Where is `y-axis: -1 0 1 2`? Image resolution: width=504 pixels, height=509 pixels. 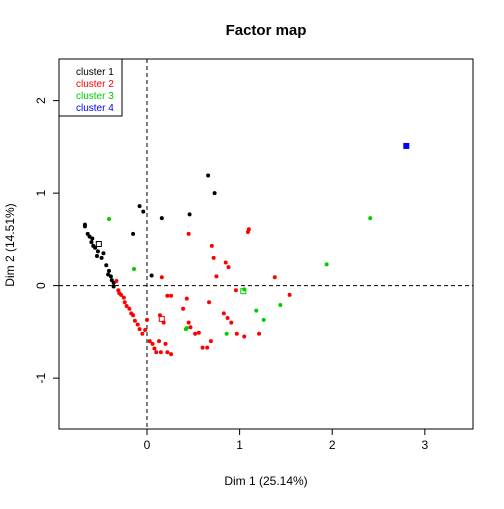 y-axis: -1 0 1 2 is located at coordinates (47, 240).